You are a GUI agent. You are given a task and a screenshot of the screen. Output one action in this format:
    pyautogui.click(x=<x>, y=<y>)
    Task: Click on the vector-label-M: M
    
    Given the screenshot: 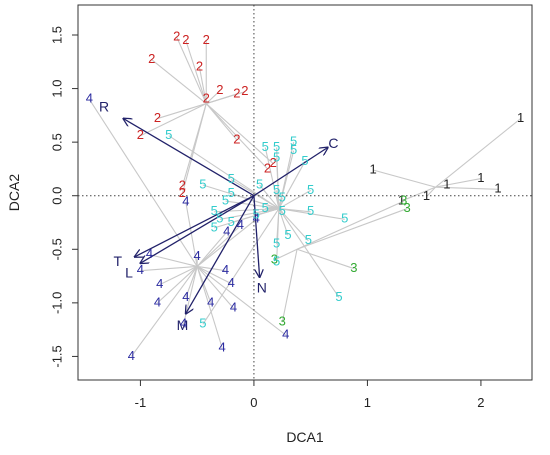 What is the action you would take?
    pyautogui.click(x=183, y=325)
    